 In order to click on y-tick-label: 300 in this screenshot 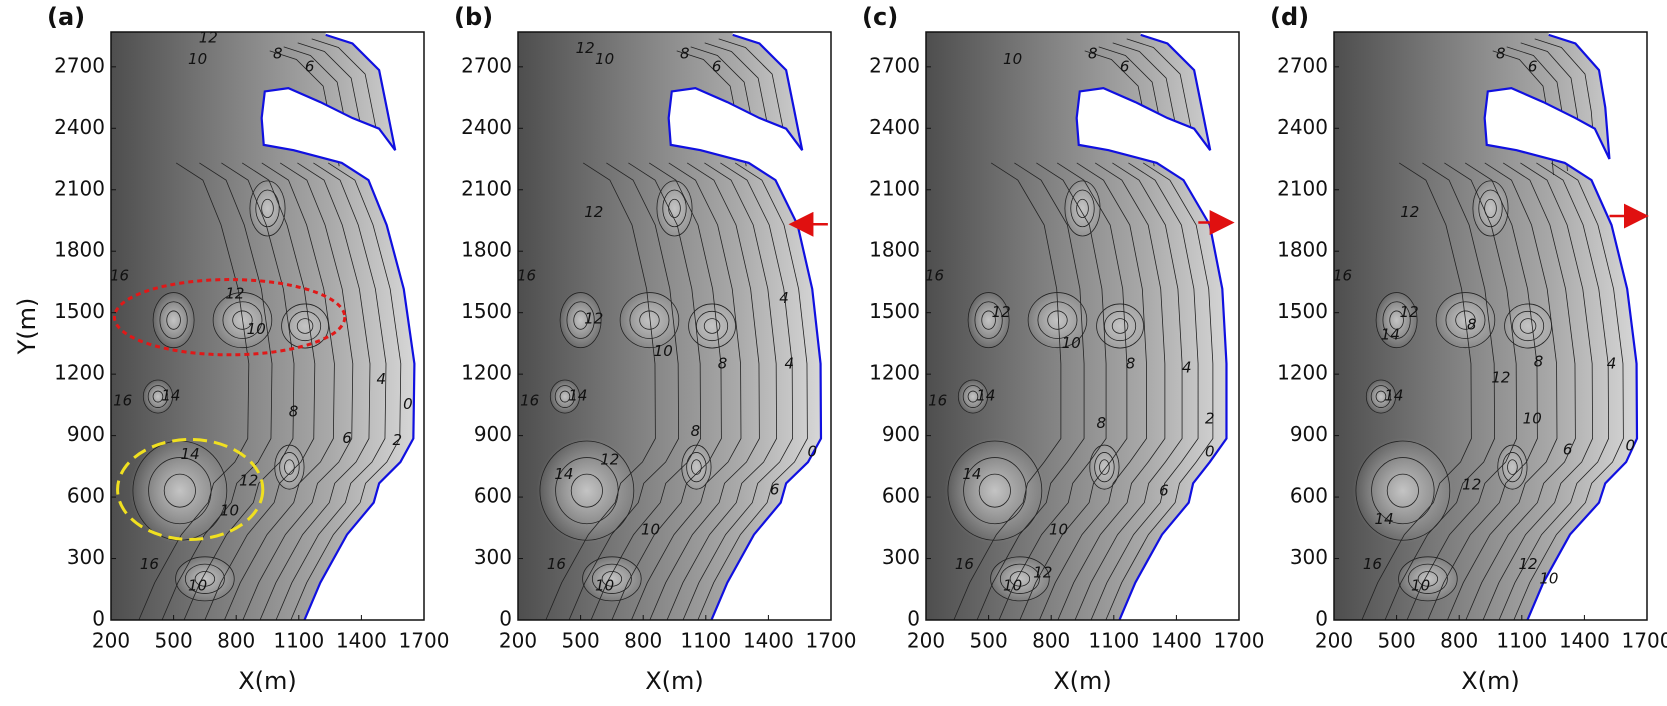, I will do `click(901, 557)`.